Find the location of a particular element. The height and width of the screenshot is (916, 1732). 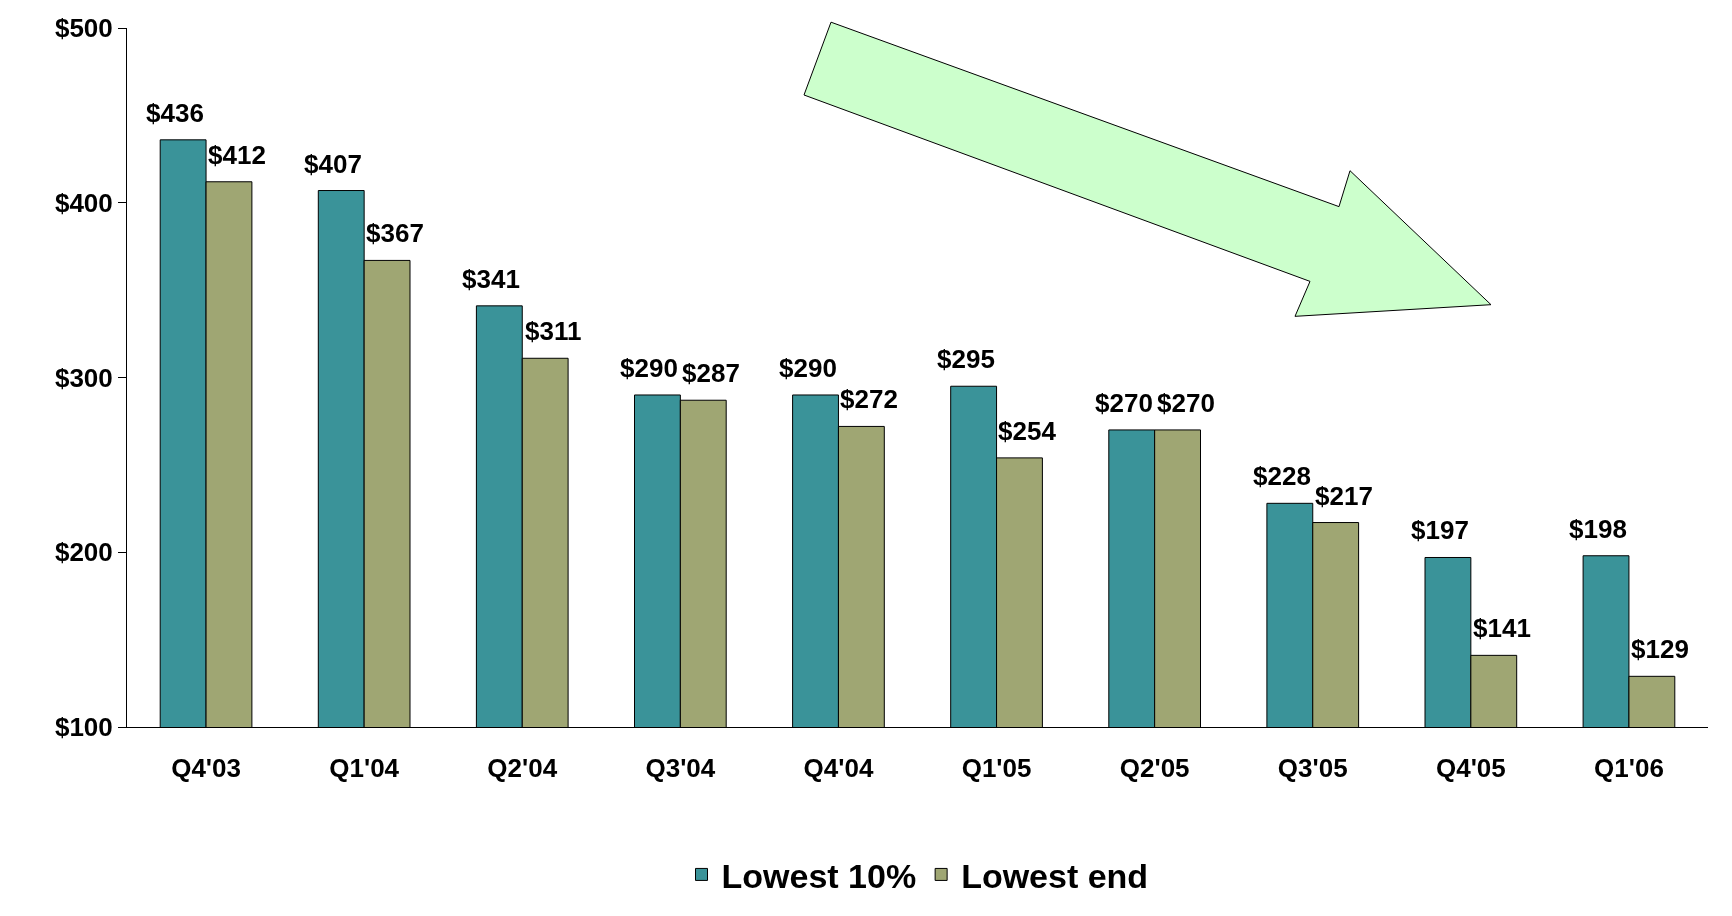

x-tick-label: Q1'06 is located at coordinates (1629, 768).